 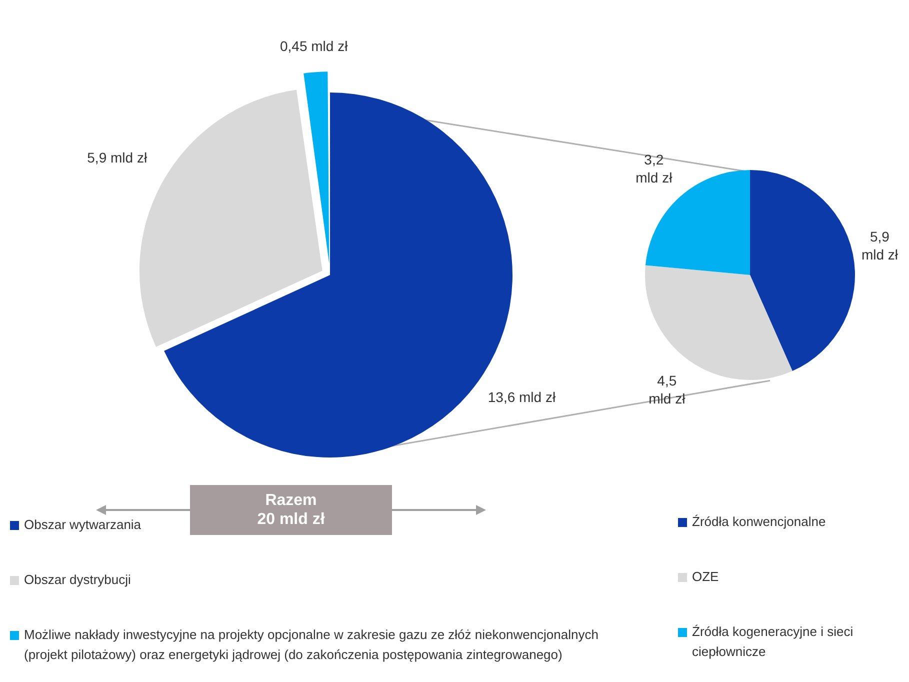 I want to click on legend-label: OZE, so click(x=705, y=577).